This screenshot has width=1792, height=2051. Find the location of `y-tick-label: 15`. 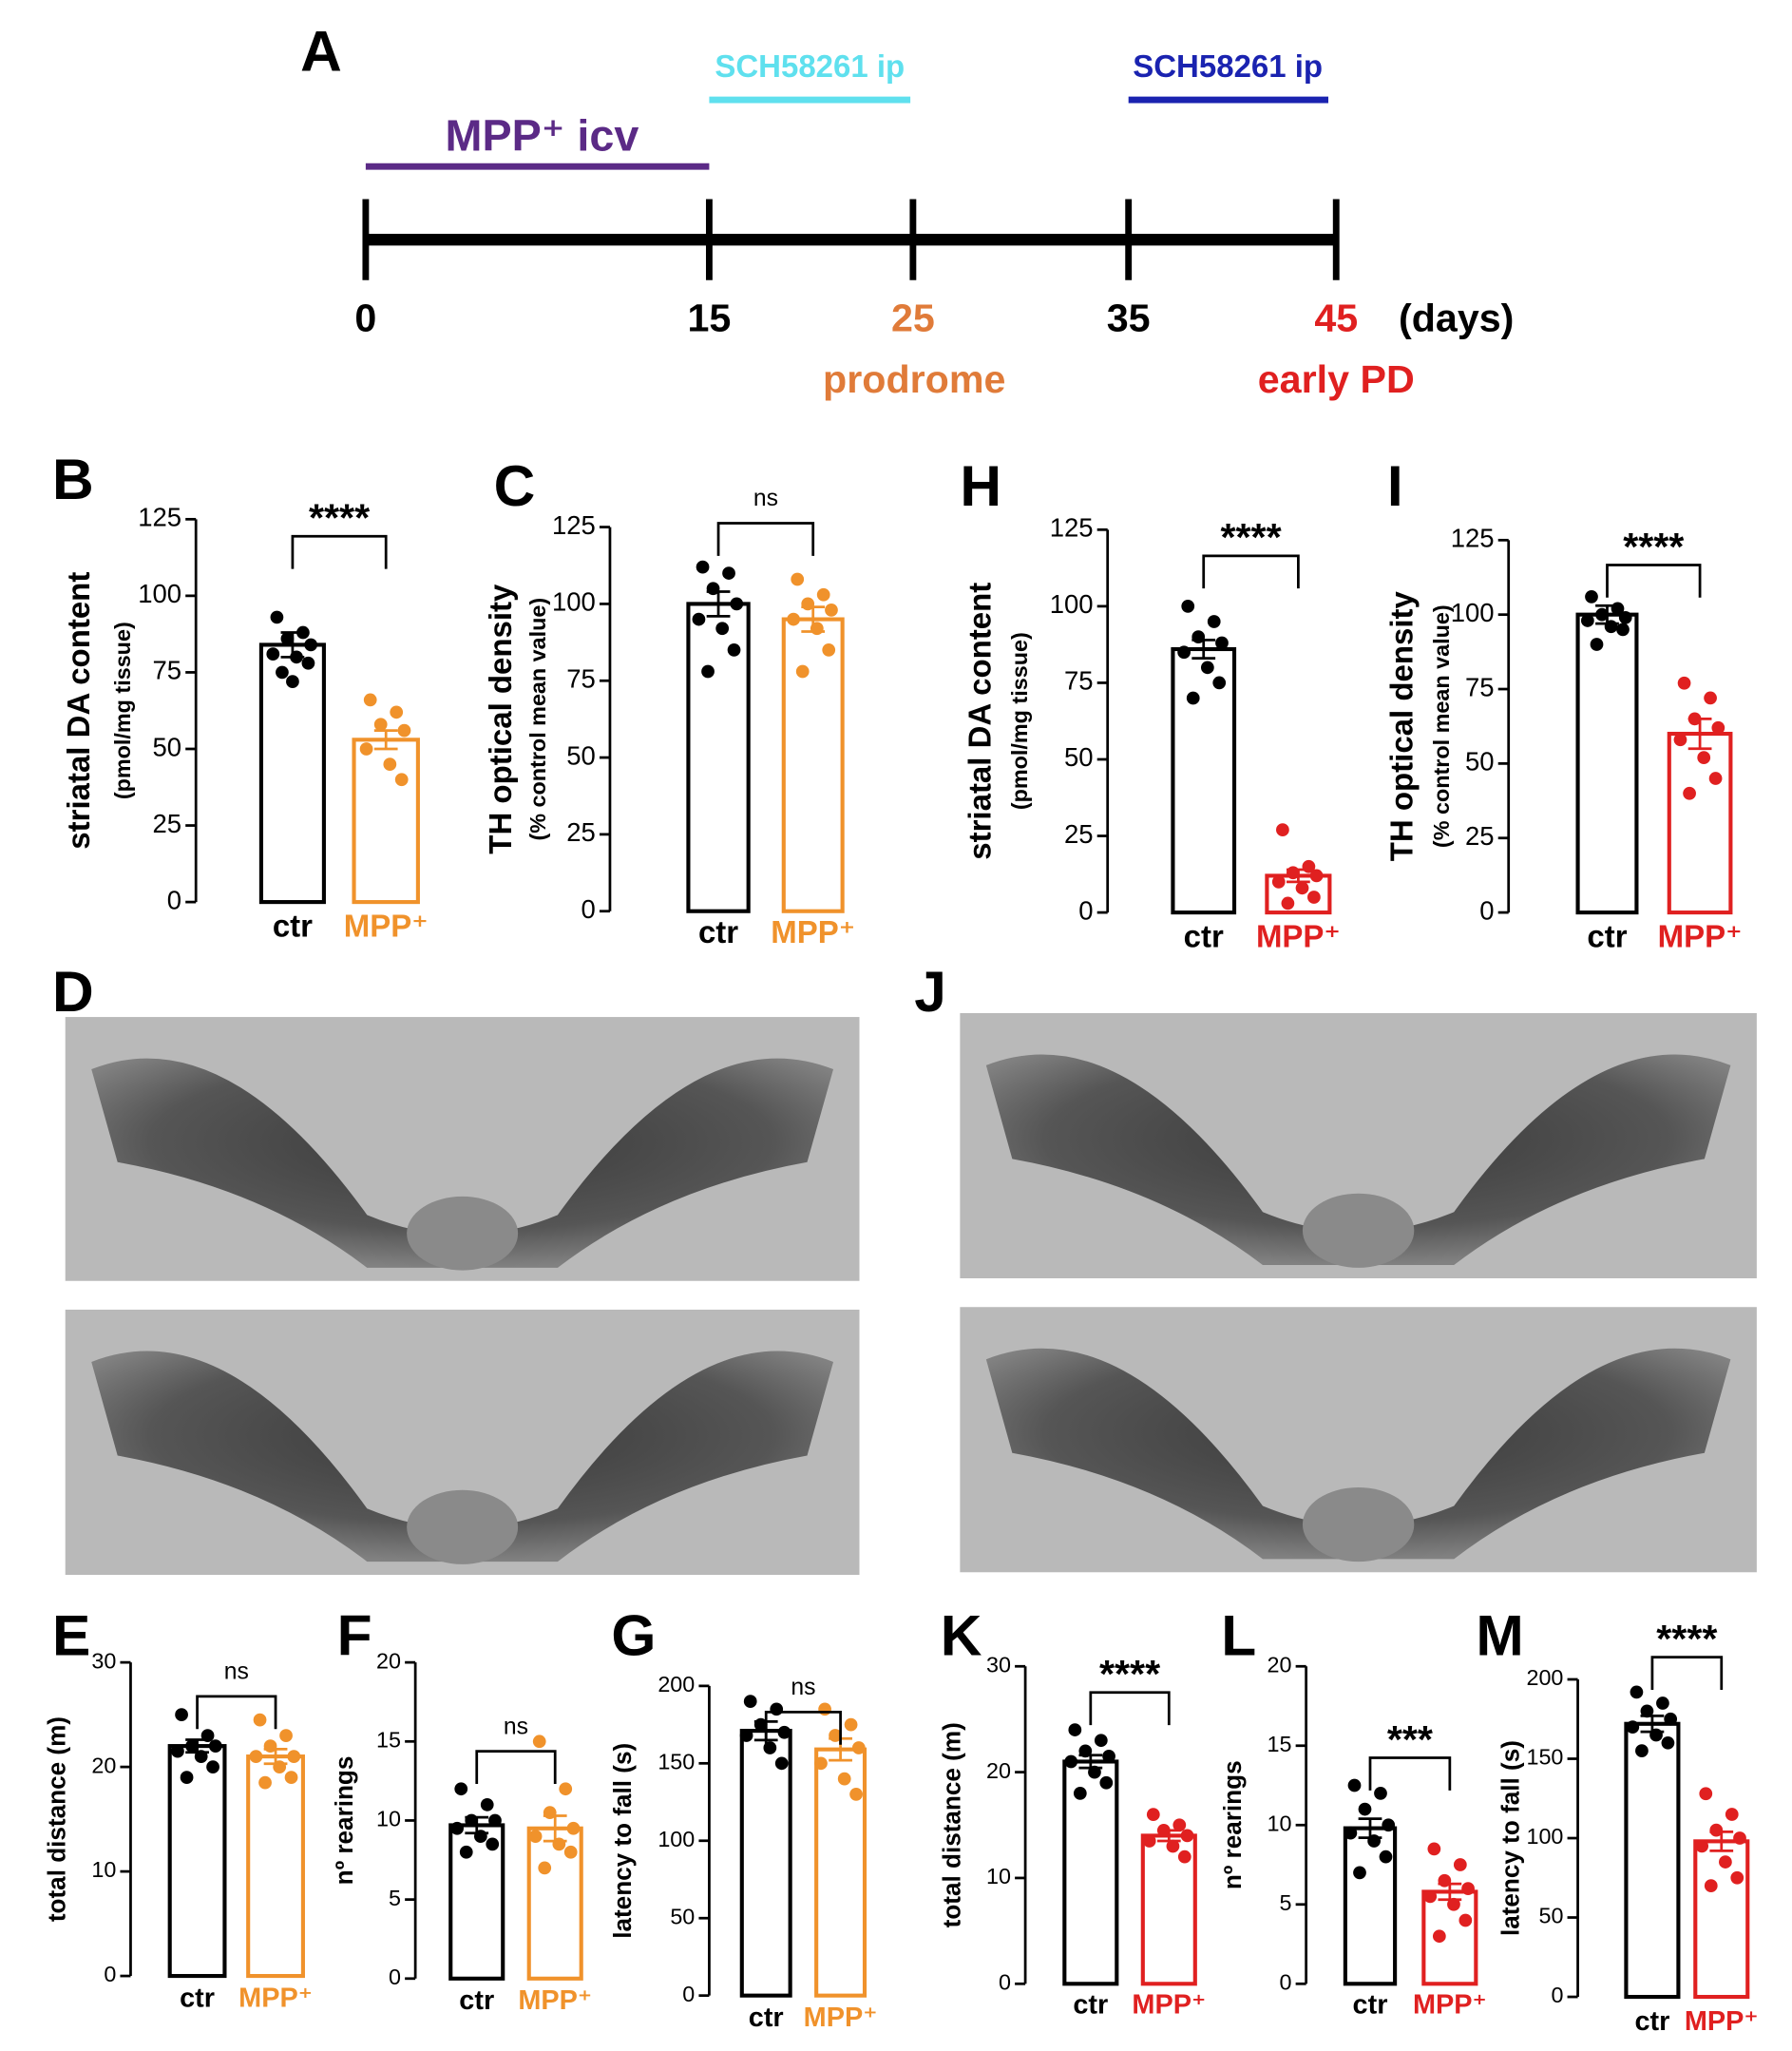

y-tick-label: 15 is located at coordinates (388, 1740).